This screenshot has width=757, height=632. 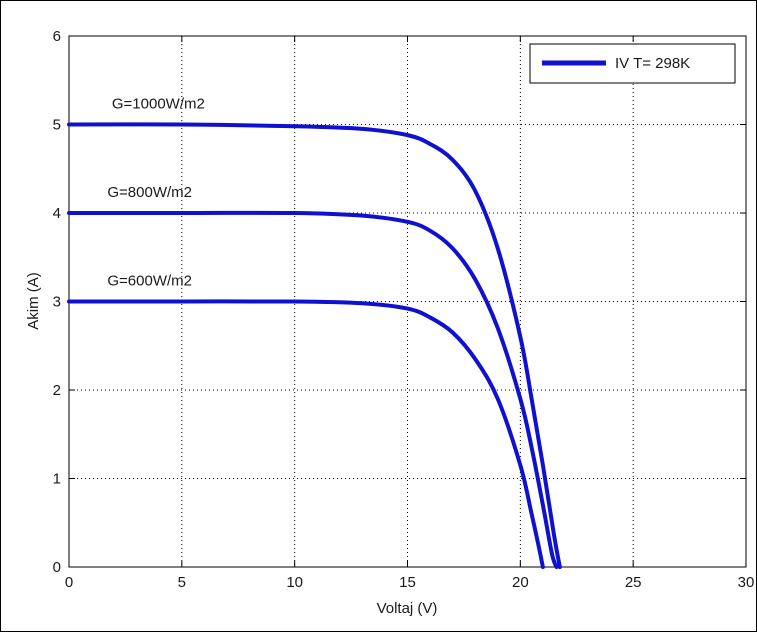 What do you see at coordinates (158, 104) in the screenshot?
I see `curve-label-1: G=1000W/m2` at bounding box center [158, 104].